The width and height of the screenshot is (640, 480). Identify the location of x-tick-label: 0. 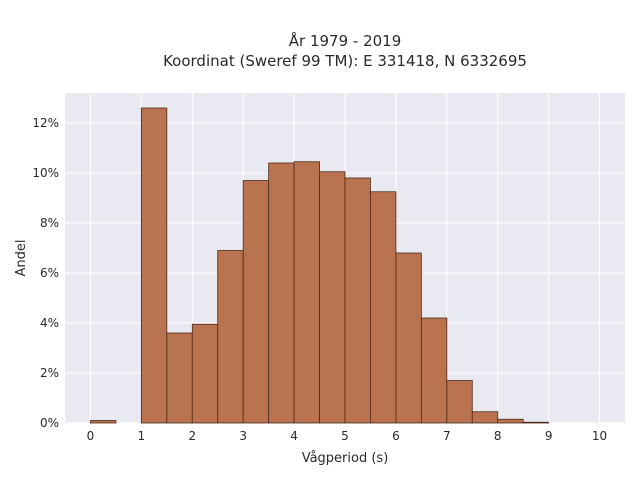
(91, 436).